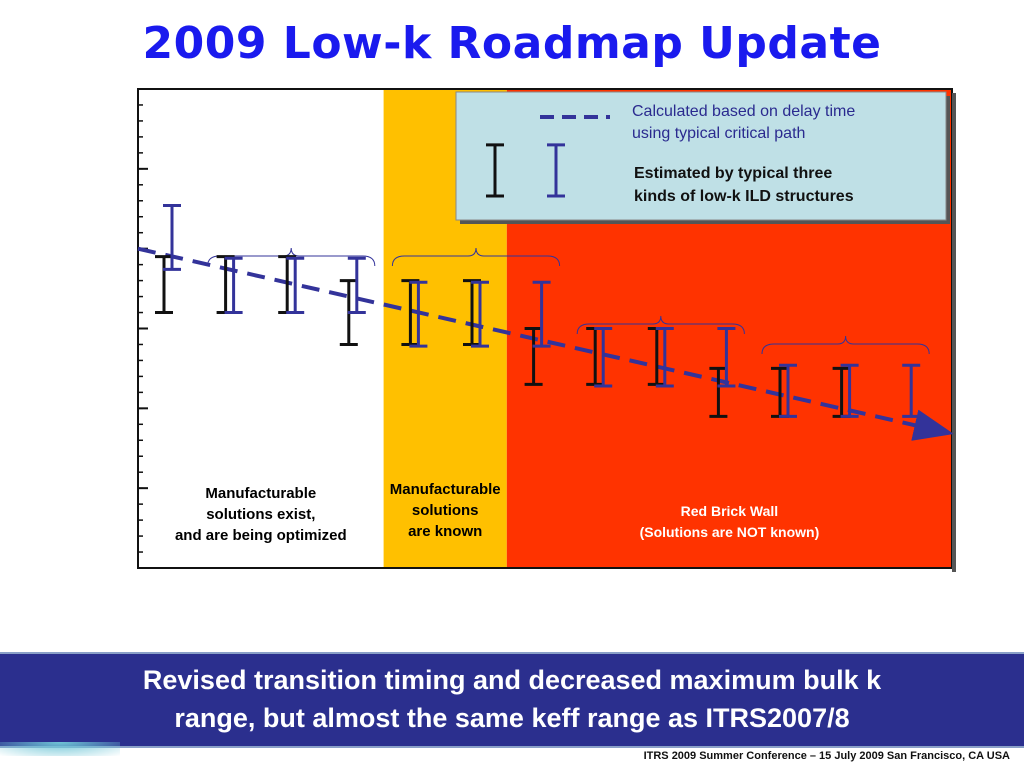 The height and width of the screenshot is (768, 1024). Describe the element at coordinates (701, 156) in the screenshot. I see `legend-box` at that location.